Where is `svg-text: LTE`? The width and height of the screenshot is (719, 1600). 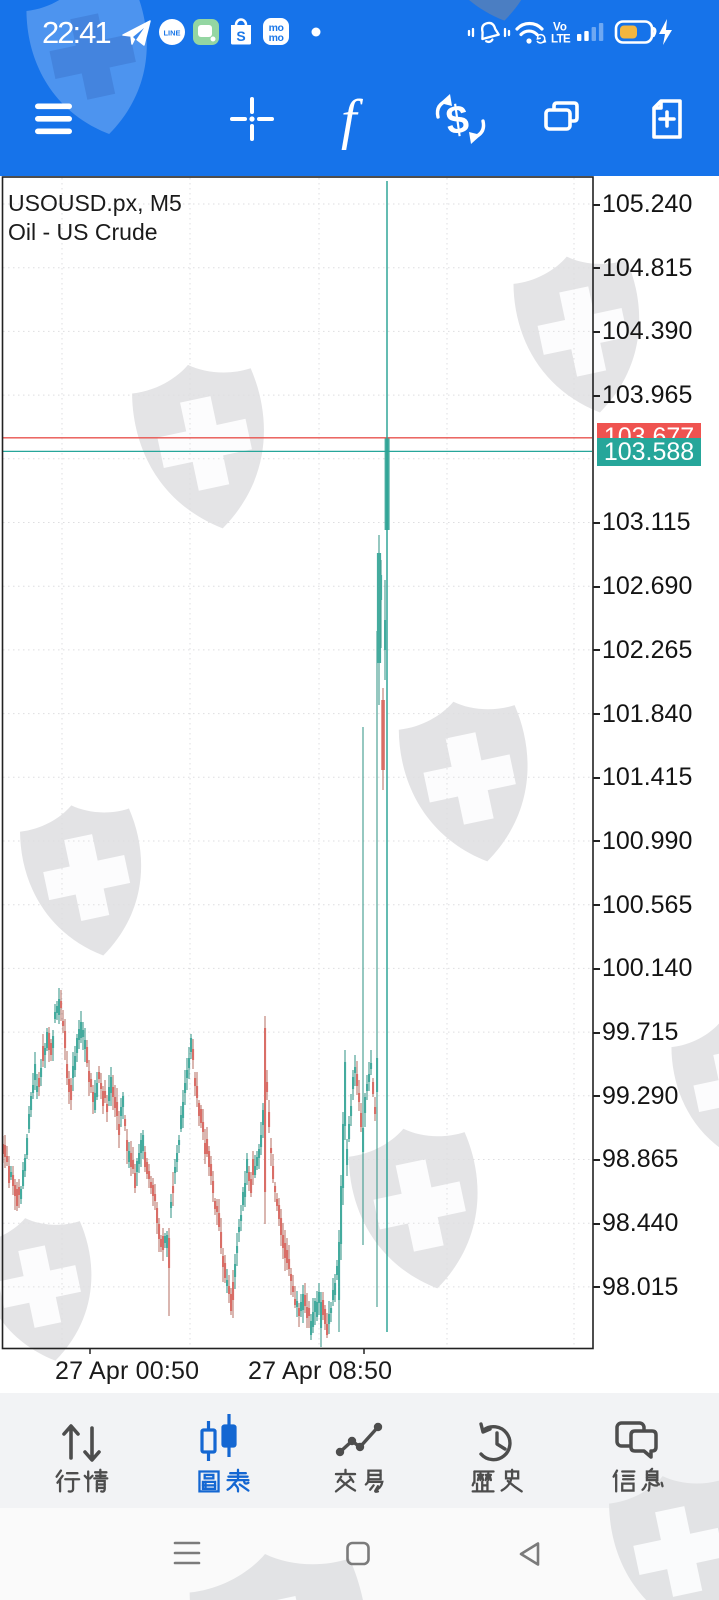
svg-text: LTE is located at coordinates (561, 40).